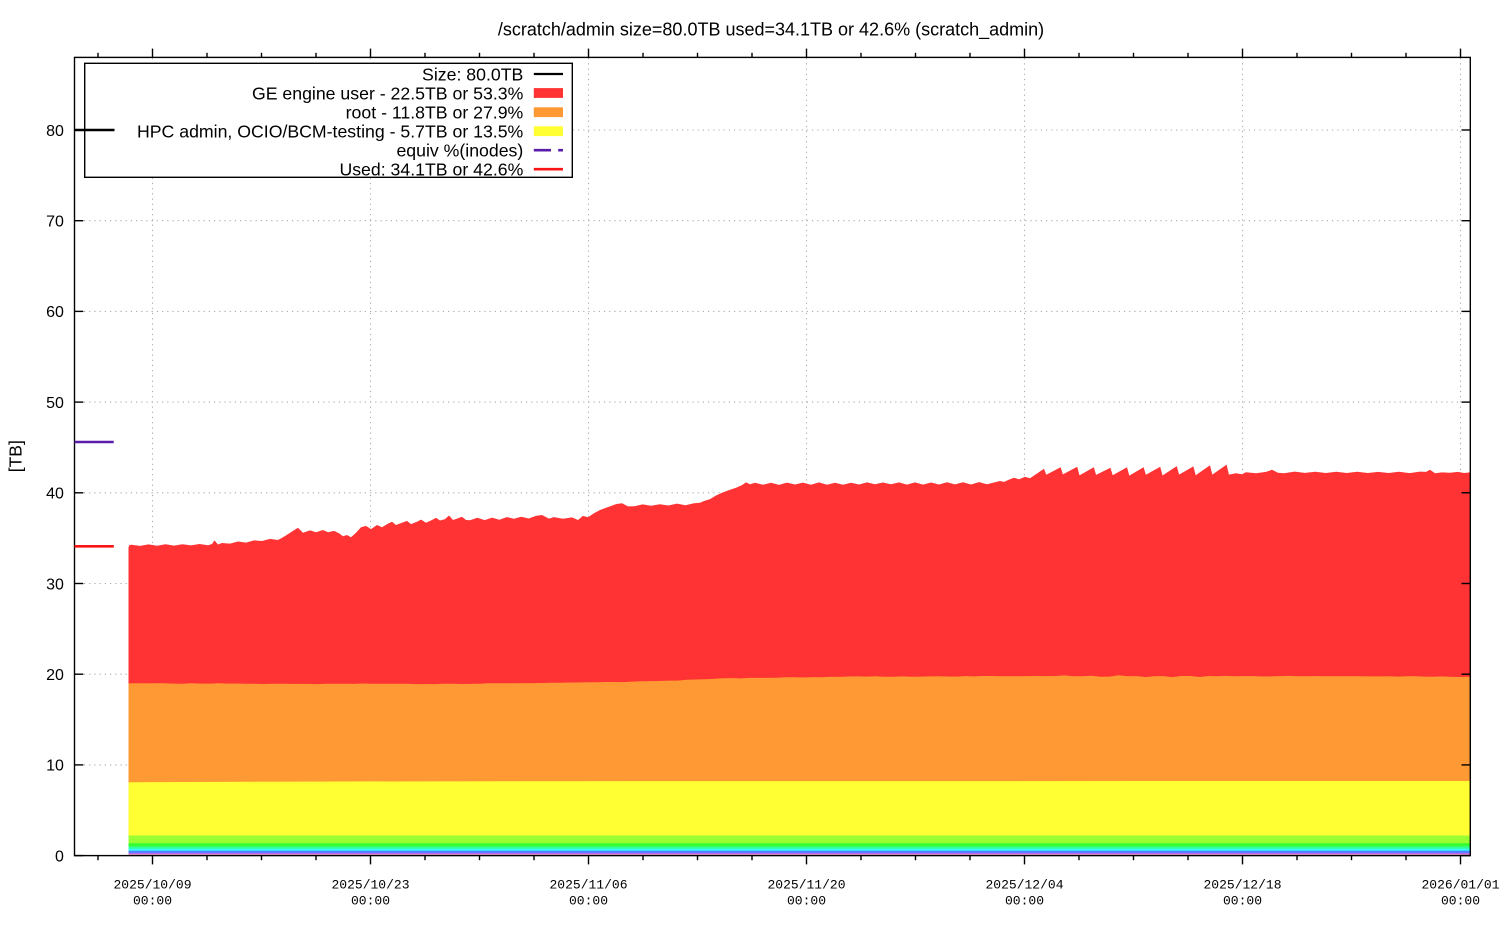 The width and height of the screenshot is (1500, 925). I want to click on svg-text: Size: 80.0TB, so click(472, 74).